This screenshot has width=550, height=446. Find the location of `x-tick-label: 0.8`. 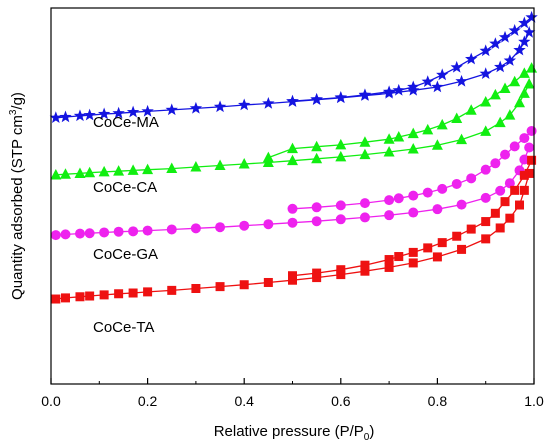

x-tick-label: 0.8 is located at coordinates (438, 401).